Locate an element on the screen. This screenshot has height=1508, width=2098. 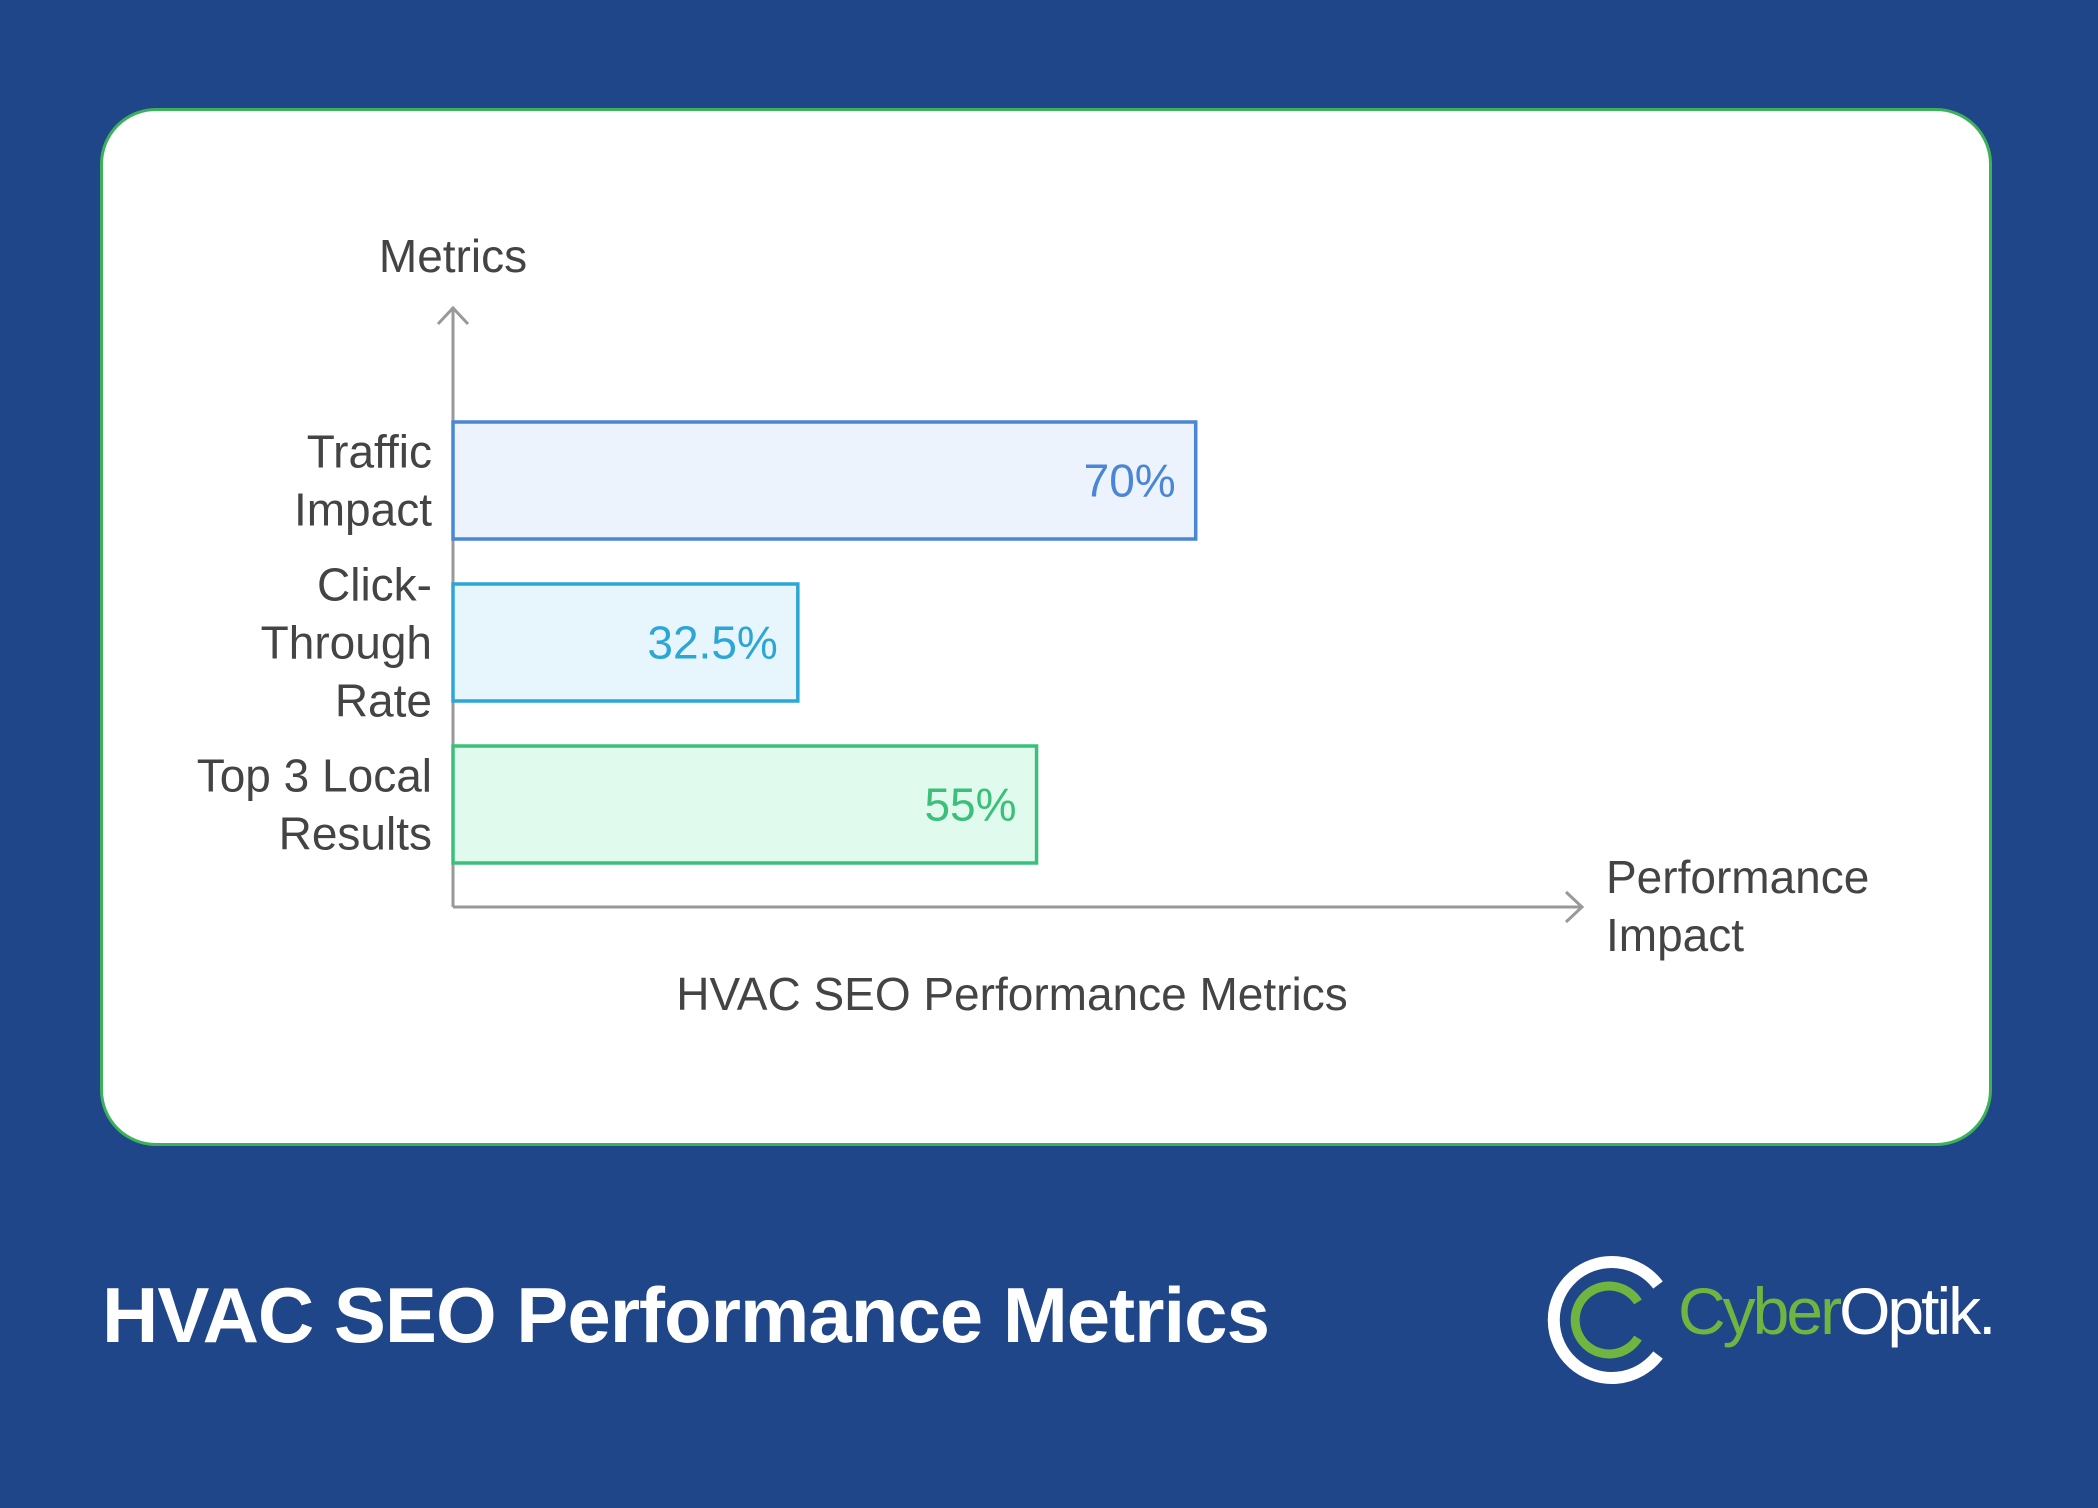
category-label: Impact is located at coordinates (363, 510).